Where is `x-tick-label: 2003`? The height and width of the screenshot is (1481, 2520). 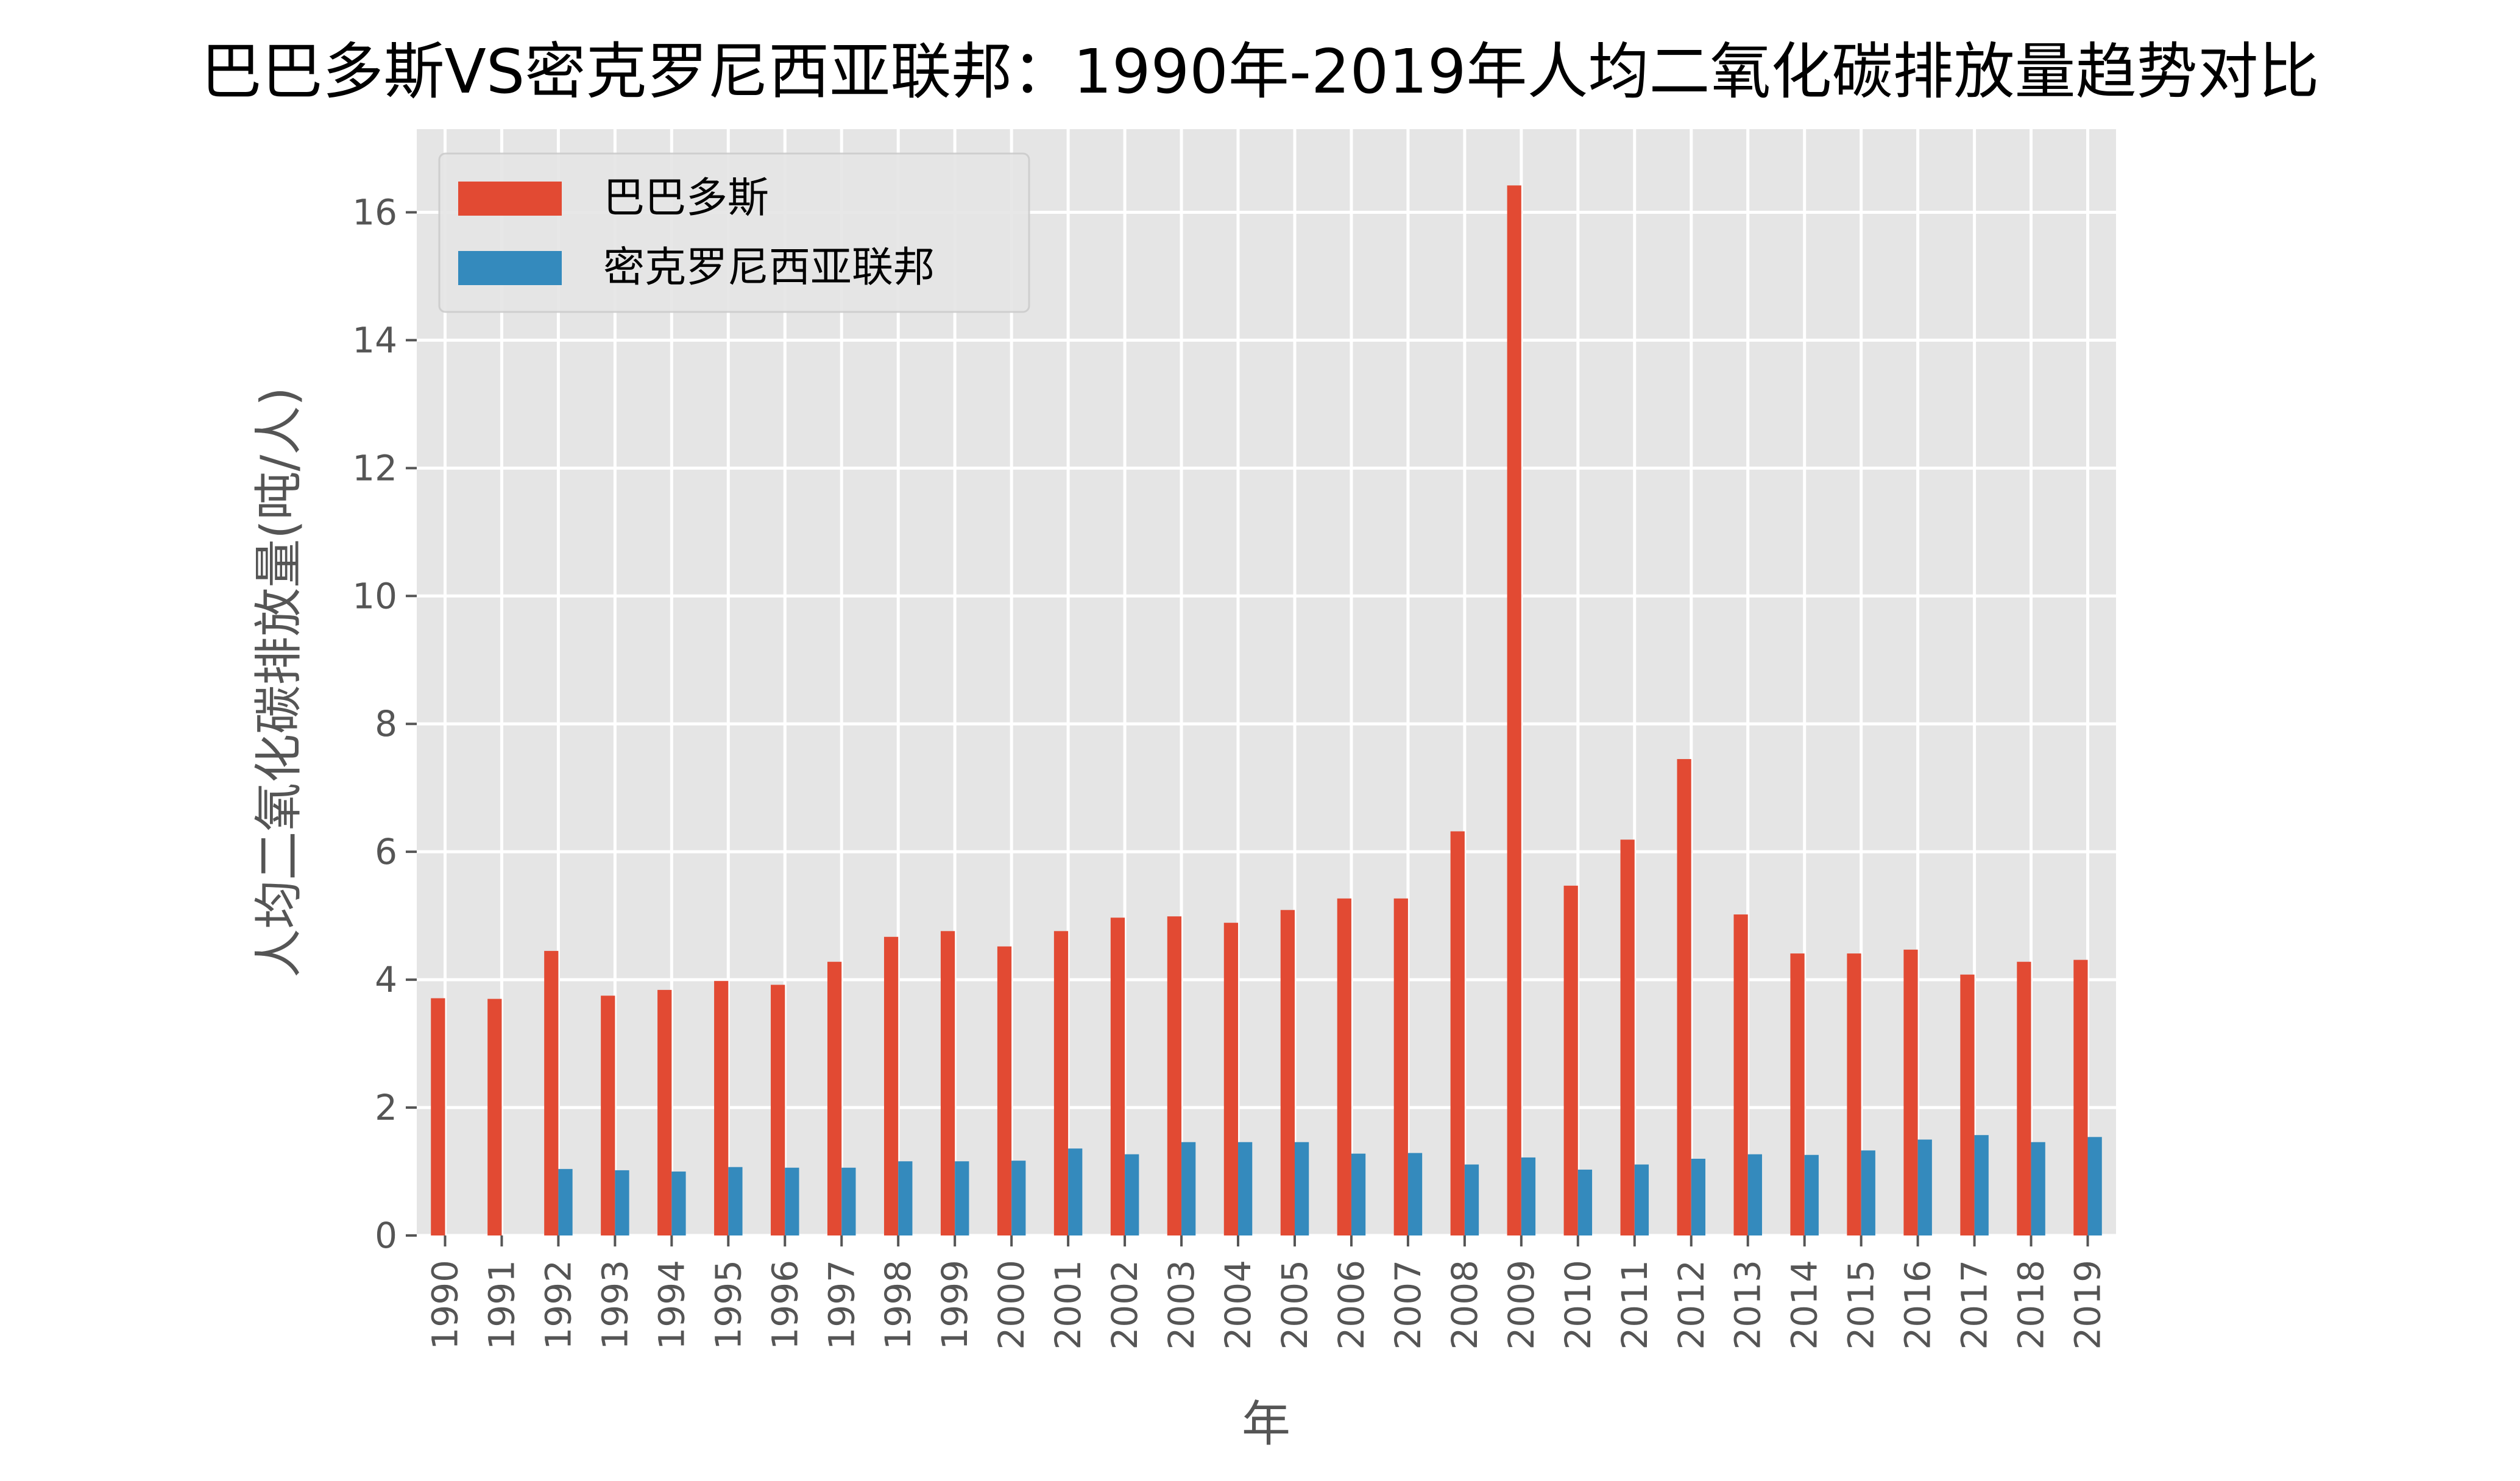 x-tick-label: 2003 is located at coordinates (1181, 1305).